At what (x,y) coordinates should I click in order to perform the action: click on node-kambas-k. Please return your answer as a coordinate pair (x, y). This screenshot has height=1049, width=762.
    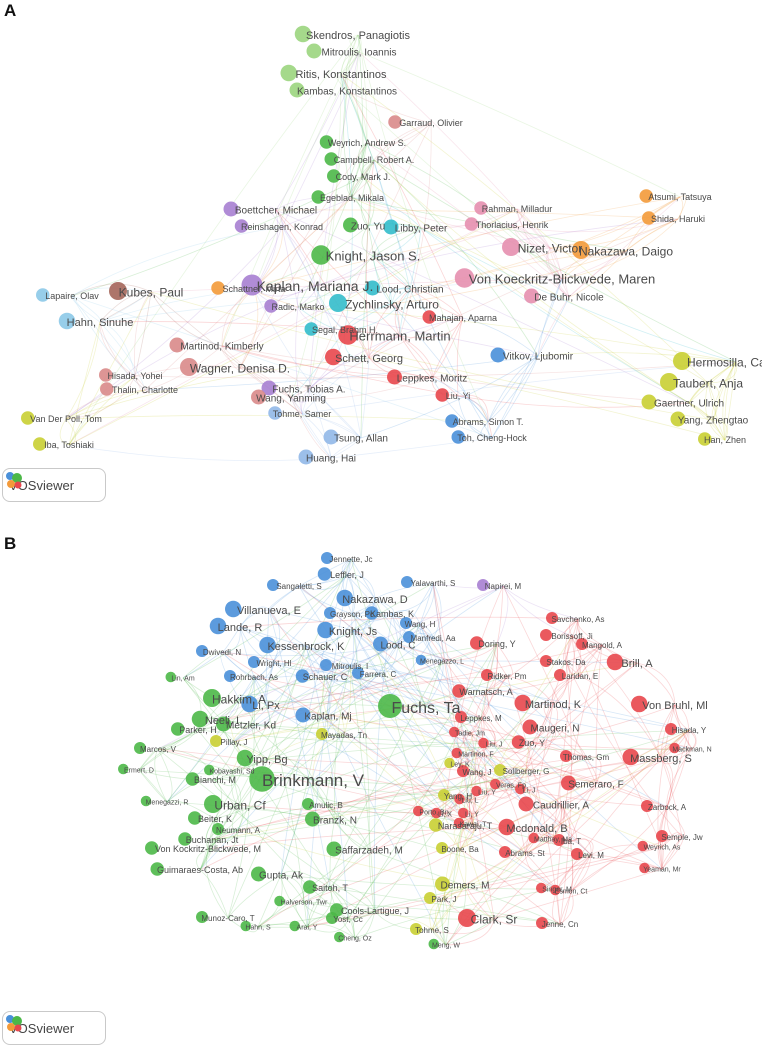
    Looking at the image, I should click on (372, 613).